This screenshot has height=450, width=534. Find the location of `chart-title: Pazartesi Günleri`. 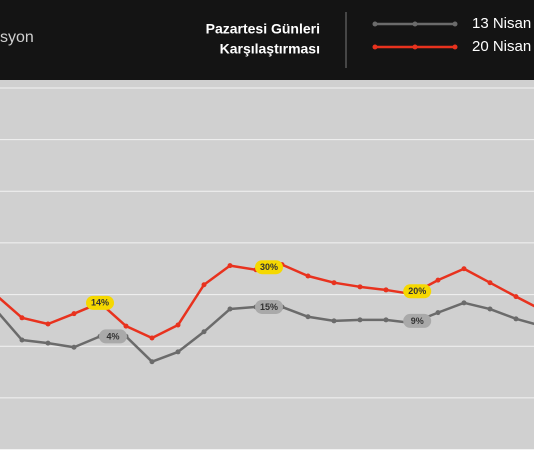

chart-title: Pazartesi Günleri is located at coordinates (263, 29).